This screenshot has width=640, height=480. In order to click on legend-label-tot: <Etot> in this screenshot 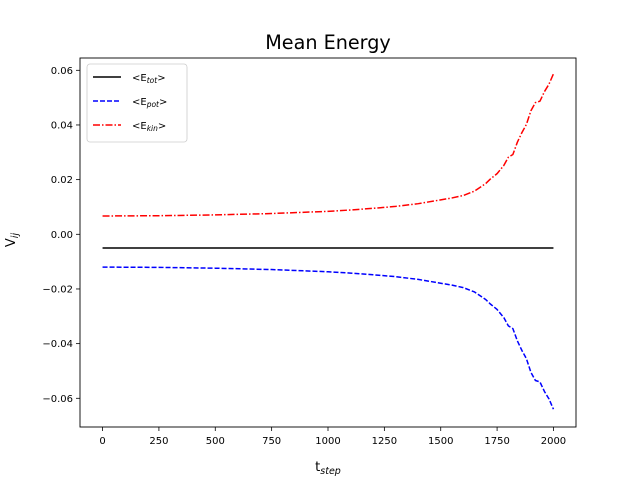, I will do `click(149, 79)`.